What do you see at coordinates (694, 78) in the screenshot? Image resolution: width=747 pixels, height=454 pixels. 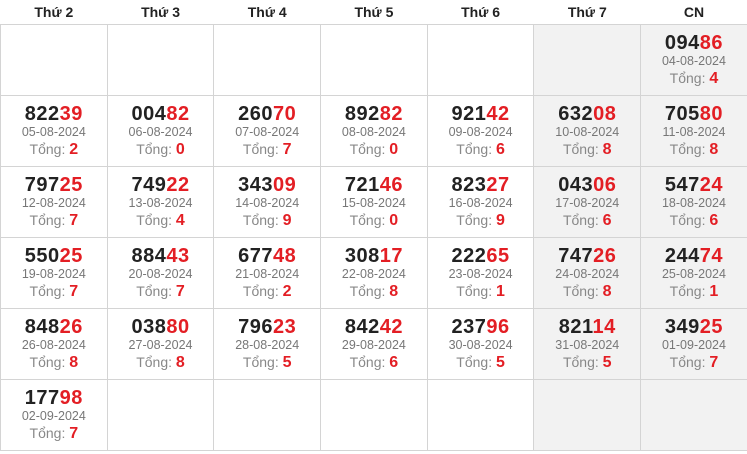 I see `digit-sum: Tổng: 4` at bounding box center [694, 78].